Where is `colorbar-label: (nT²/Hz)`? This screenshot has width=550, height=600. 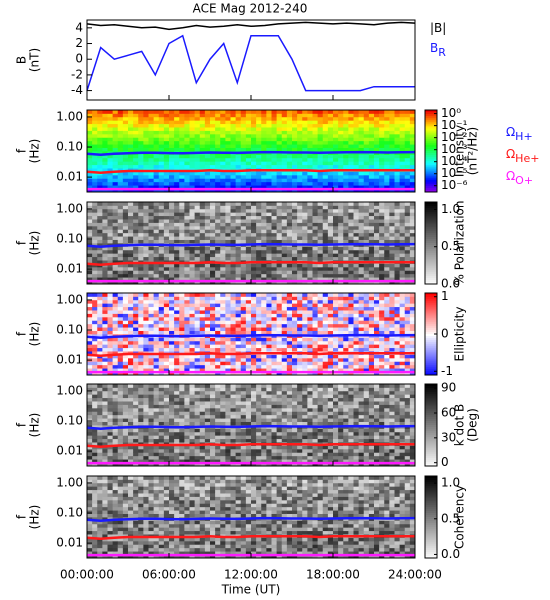
colorbar-label: (nT²/Hz) is located at coordinates (473, 151).